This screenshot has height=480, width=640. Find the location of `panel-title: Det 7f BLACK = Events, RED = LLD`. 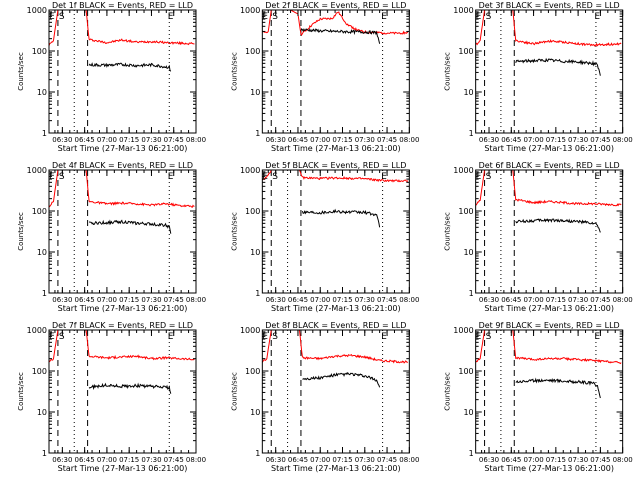

panel-title: Det 7f BLACK = Events, RED = LLD is located at coordinates (122, 325).